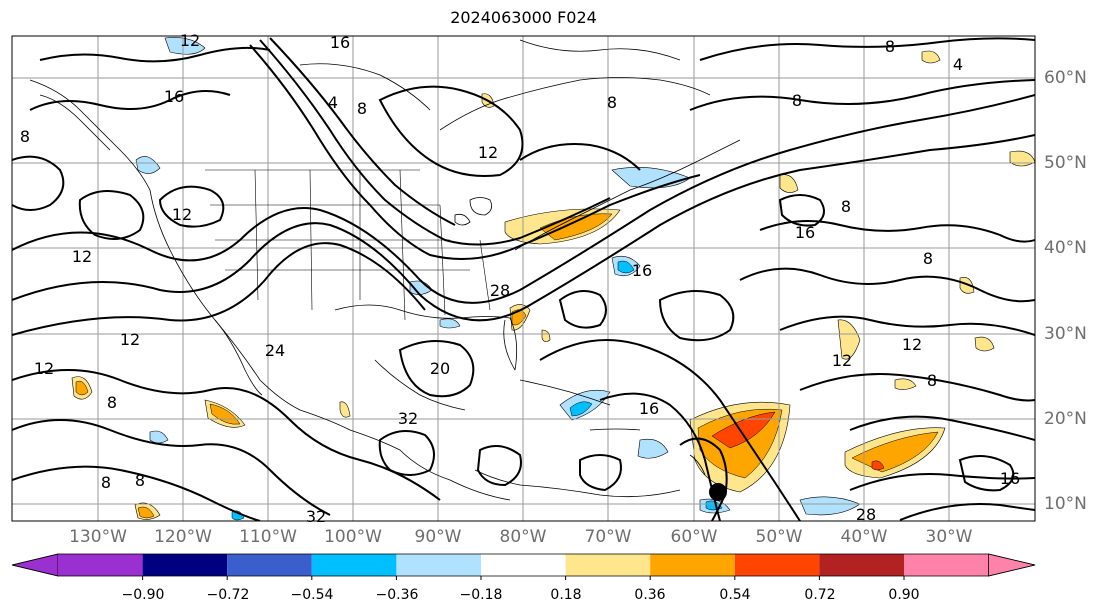 The width and height of the screenshot is (1105, 615). Describe the element at coordinates (523, 537) in the screenshot. I see `longitude-label: 80°W` at that location.